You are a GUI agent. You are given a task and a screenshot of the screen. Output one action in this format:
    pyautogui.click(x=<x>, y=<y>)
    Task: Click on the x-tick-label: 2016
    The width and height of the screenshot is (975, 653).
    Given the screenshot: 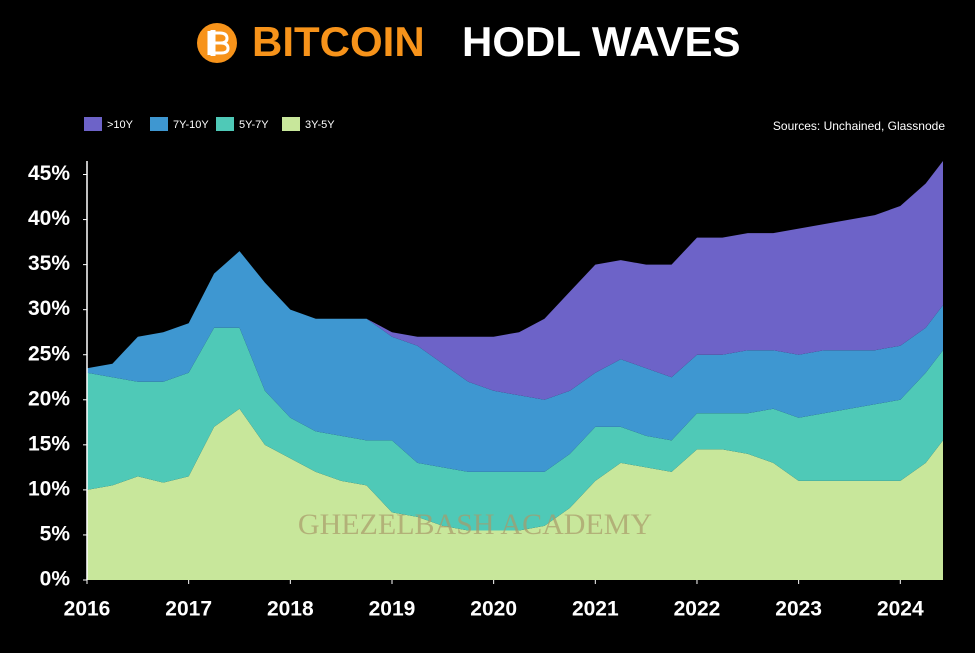 What is the action you would take?
    pyautogui.click(x=87, y=609)
    